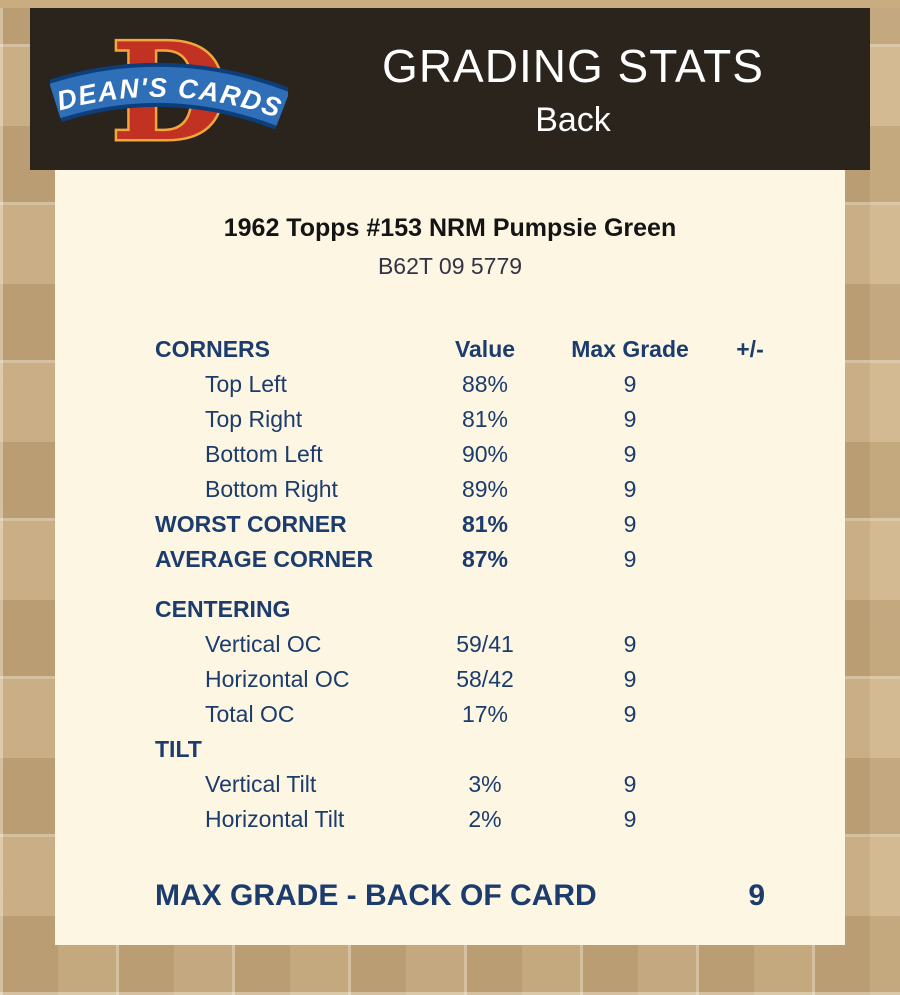 The width and height of the screenshot is (900, 995). I want to click on table-header-row: CORNERS Value Max Grade +/-, so click(500, 349).